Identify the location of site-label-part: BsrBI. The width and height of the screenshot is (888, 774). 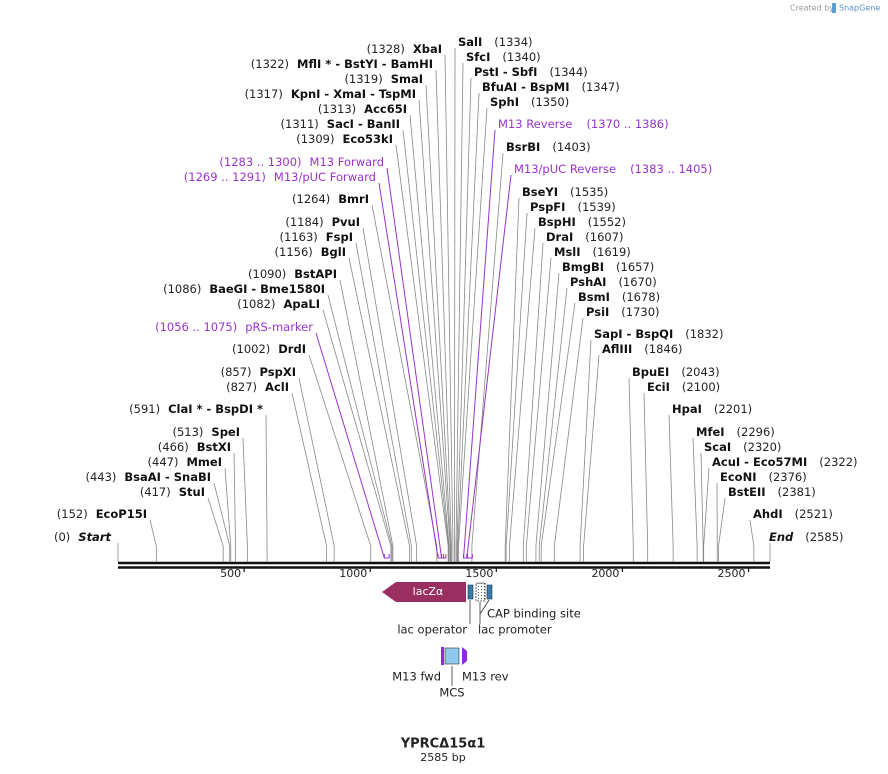
(523, 147).